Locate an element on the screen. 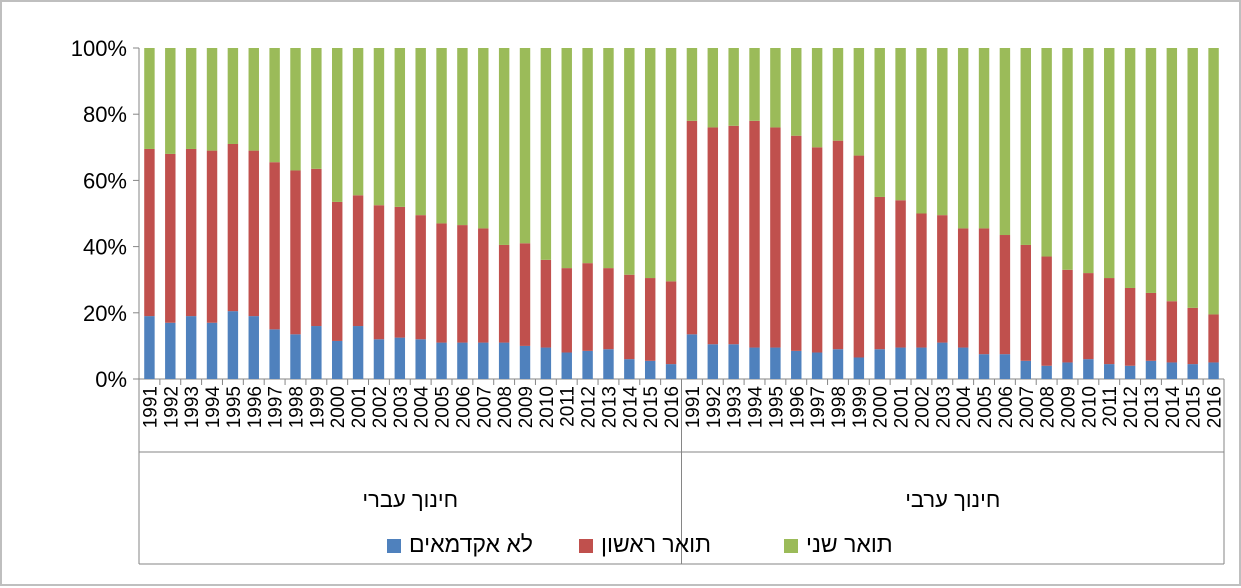 Image resolution: width=1241 pixels, height=588 pixels. y-tick-label: 40% is located at coordinates (105, 247).